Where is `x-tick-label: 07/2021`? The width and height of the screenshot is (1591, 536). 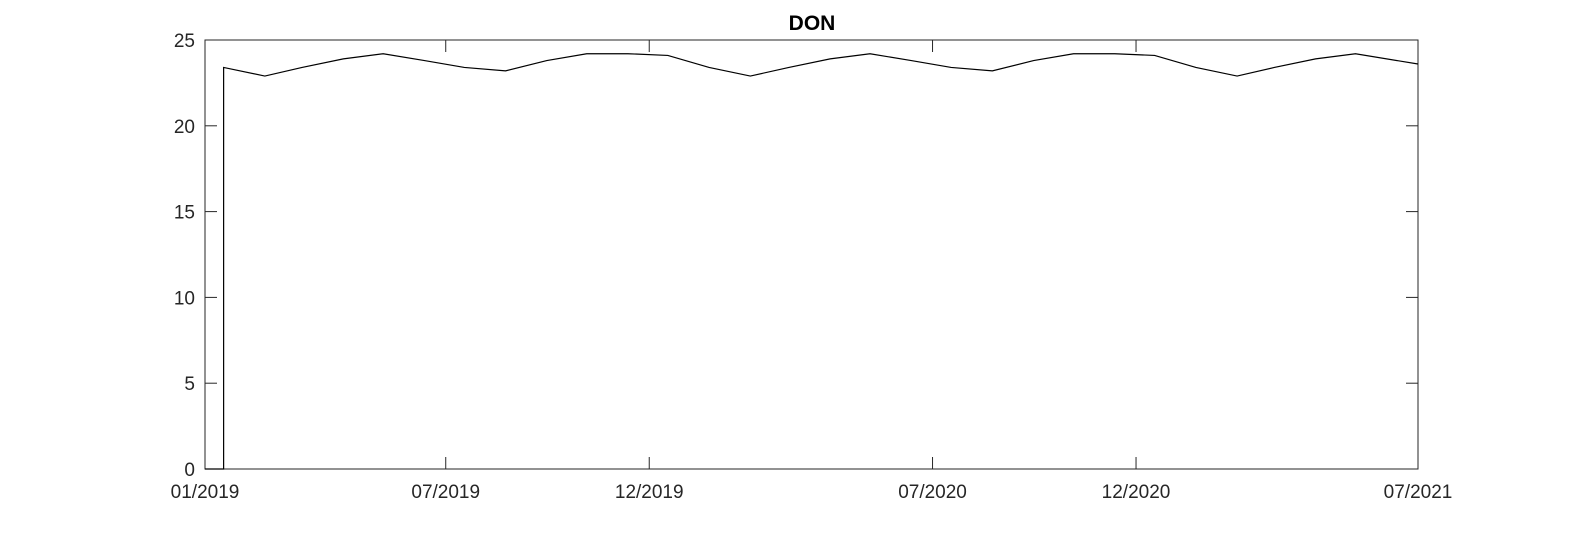
x-tick-label: 07/2021 is located at coordinates (1418, 492).